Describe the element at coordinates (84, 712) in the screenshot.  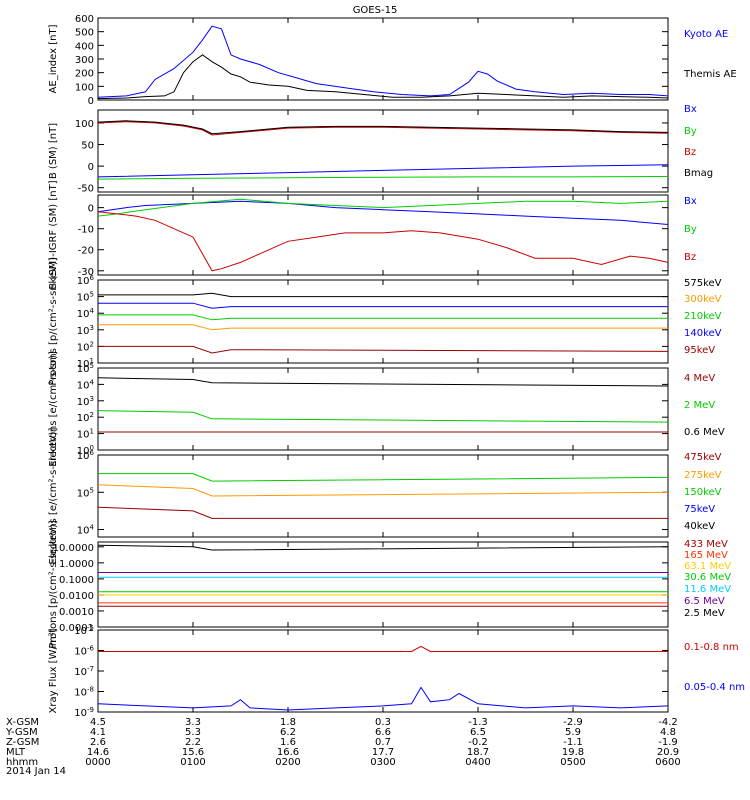
I see `y-tick-label: 10⁻⁹` at that location.